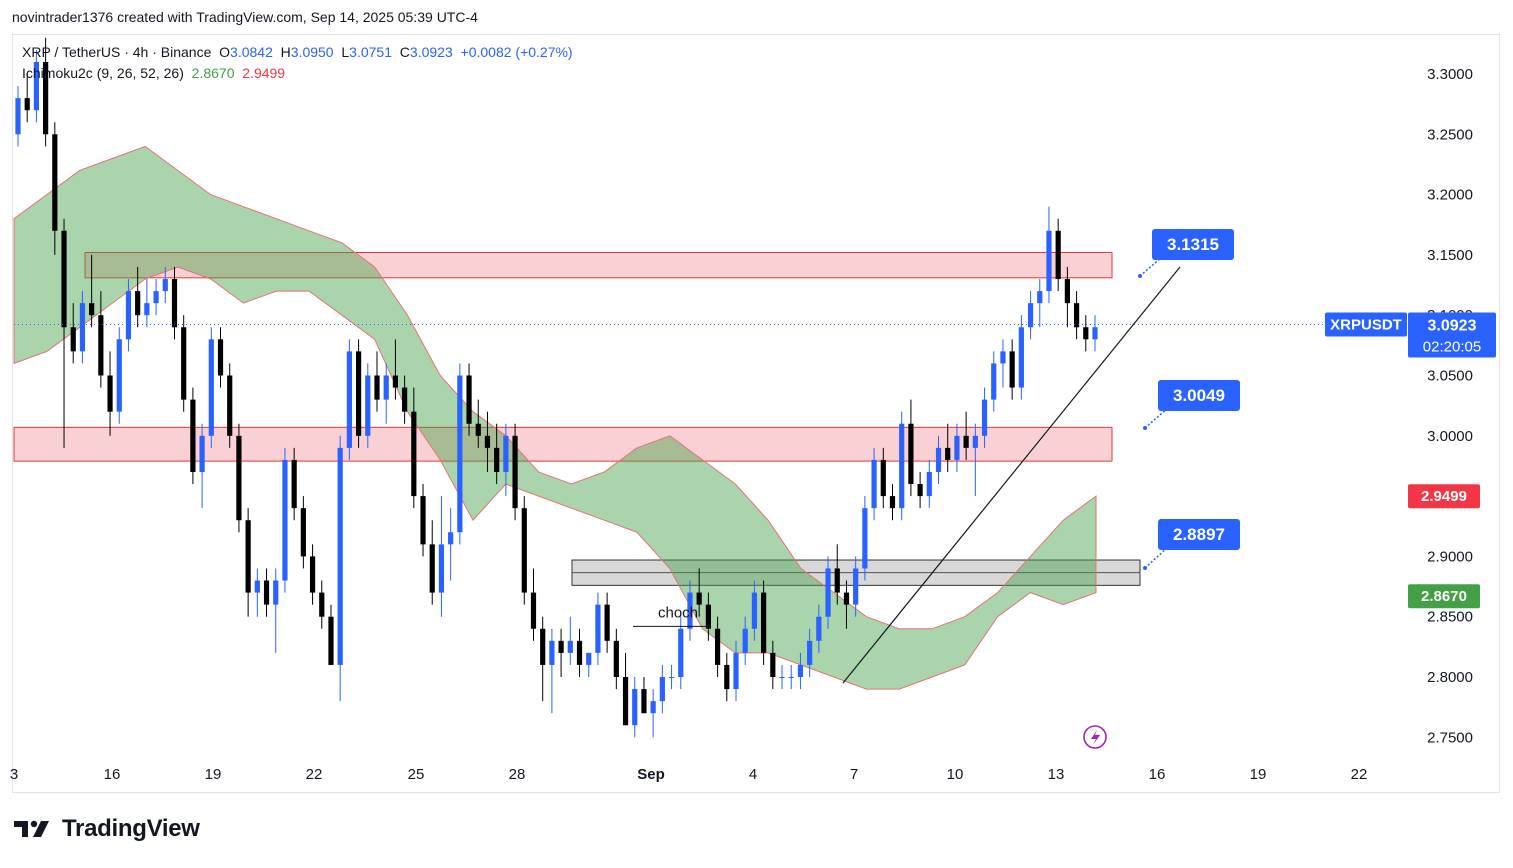 This screenshot has height=868, width=1513. Describe the element at coordinates (1452, 346) in the screenshot. I see `price-tag-countdown: 02:20:05` at that location.